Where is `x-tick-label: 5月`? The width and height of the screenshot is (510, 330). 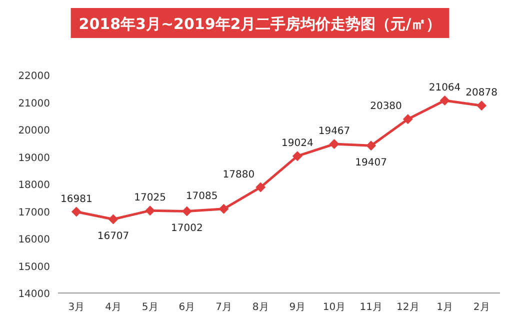 x-tick-label: 5月 is located at coordinates (150, 307).